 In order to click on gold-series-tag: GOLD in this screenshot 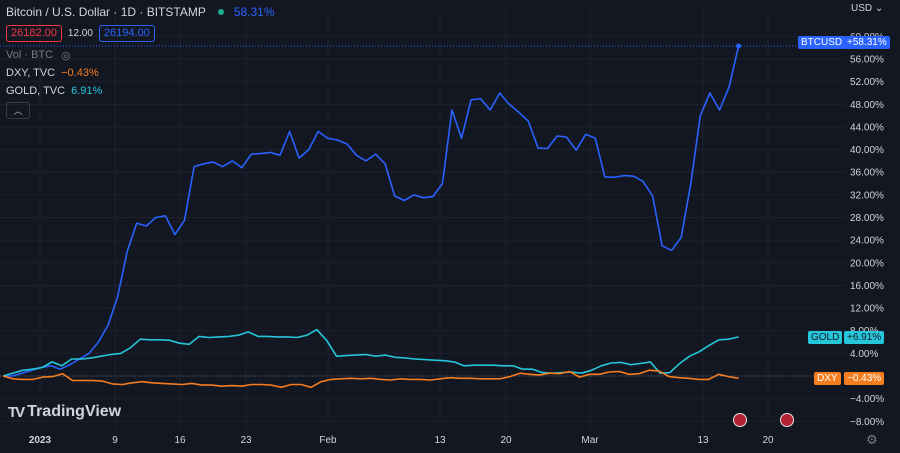, I will do `click(825, 337)`.